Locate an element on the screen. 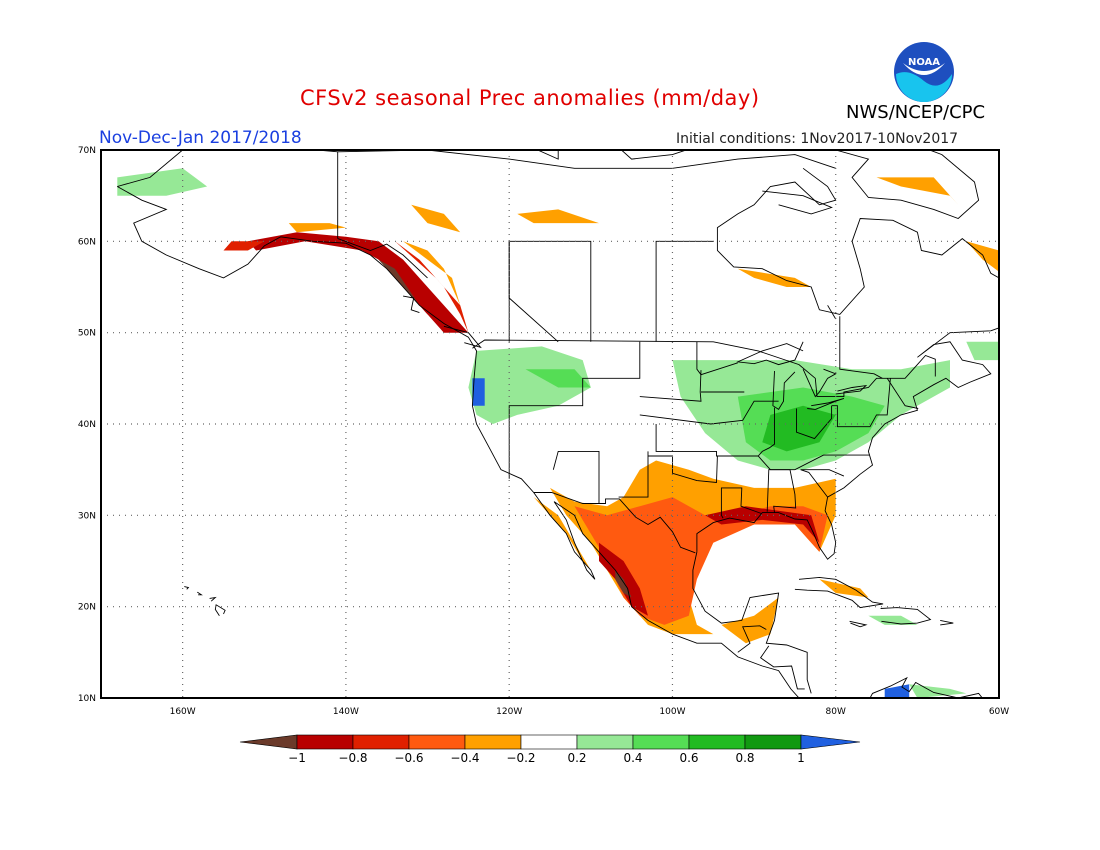  colorbar-tick-label: 0.8 is located at coordinates (744, 758).